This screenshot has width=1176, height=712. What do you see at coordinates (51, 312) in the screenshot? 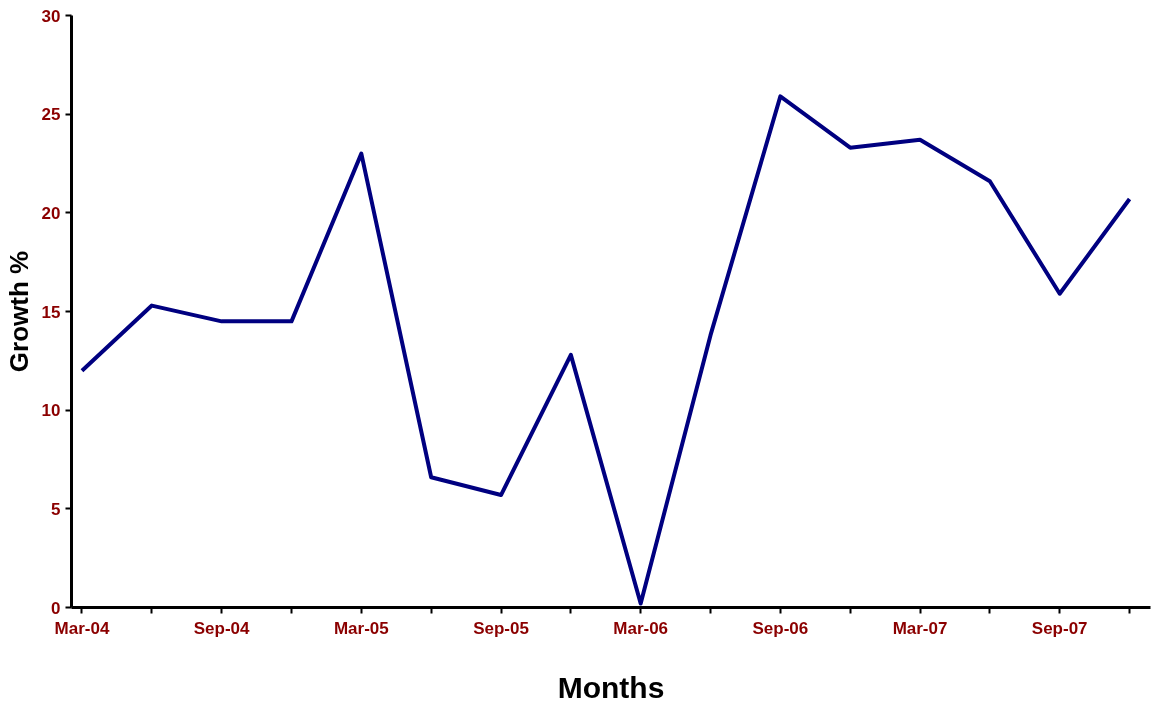
I see `y-tick-label: 15` at bounding box center [51, 312].